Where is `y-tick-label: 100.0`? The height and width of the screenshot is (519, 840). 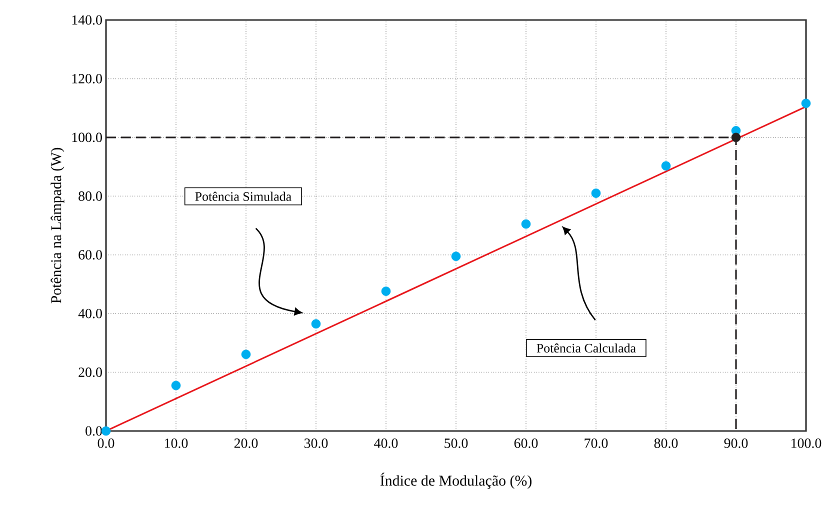
y-tick-label: 100.0 is located at coordinates (87, 137).